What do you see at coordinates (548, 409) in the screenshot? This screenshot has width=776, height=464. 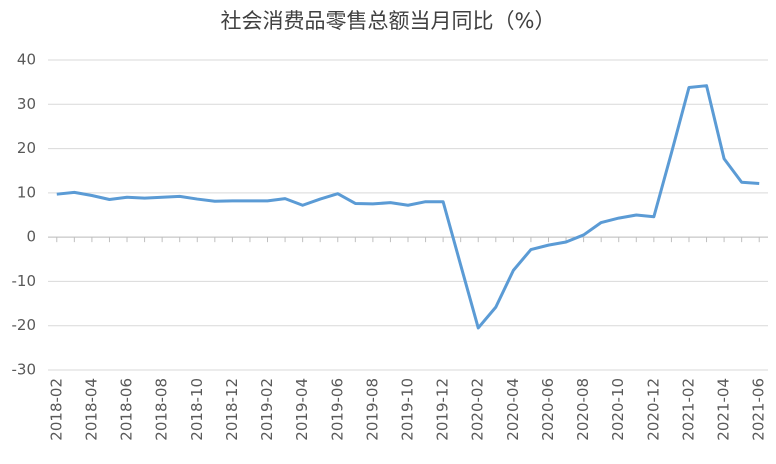 I see `x-tick-label: 2020-06` at bounding box center [548, 409].